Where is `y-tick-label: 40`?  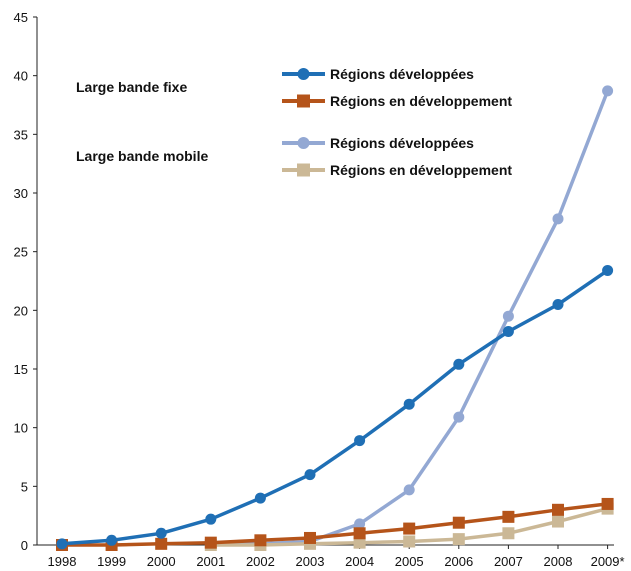
y-tick-label: 40 is located at coordinates (21, 76).